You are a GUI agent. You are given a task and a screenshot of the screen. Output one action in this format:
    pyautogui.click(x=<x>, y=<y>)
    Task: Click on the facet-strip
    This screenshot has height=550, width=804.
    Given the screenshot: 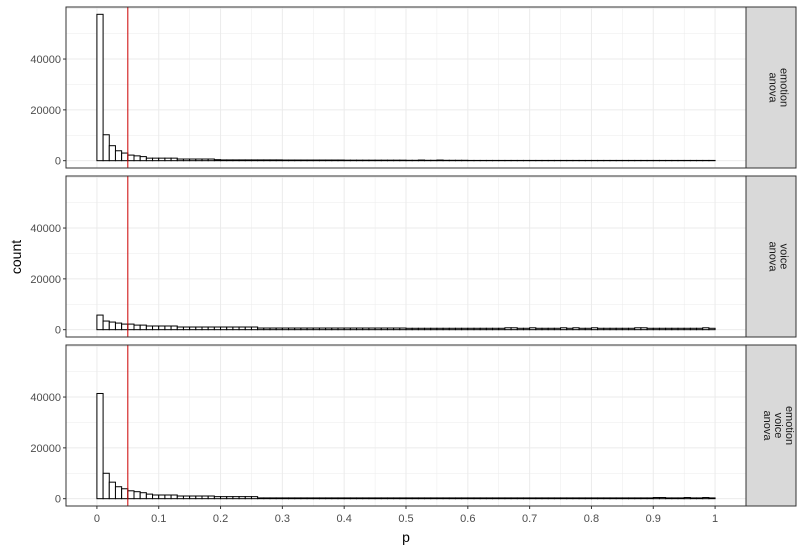 What is the action you would take?
    pyautogui.click(x=771, y=87)
    